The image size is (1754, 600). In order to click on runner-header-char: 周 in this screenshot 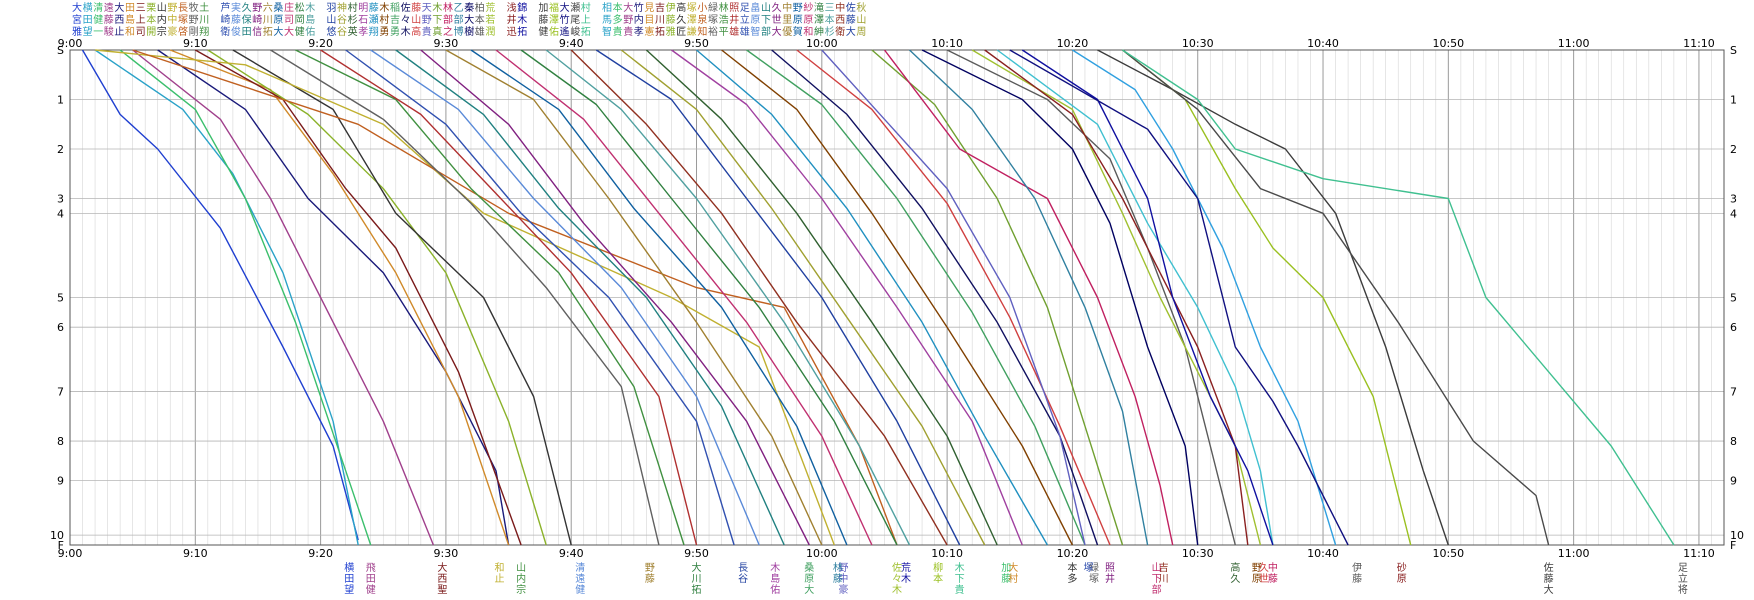, I will do `click(861, 32)`.